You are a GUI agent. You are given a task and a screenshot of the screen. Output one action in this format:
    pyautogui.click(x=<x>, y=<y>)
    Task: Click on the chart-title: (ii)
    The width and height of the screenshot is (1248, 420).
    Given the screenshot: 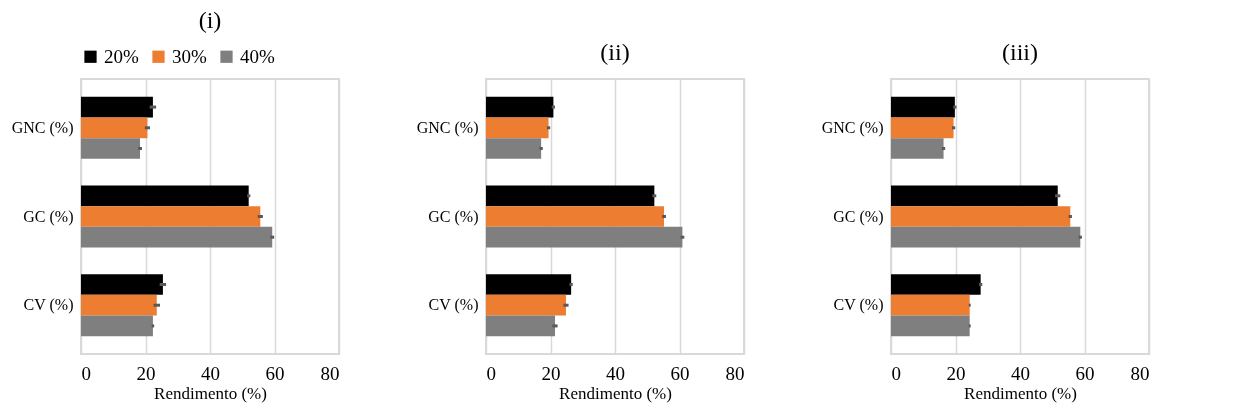 What is the action you would take?
    pyautogui.click(x=615, y=52)
    